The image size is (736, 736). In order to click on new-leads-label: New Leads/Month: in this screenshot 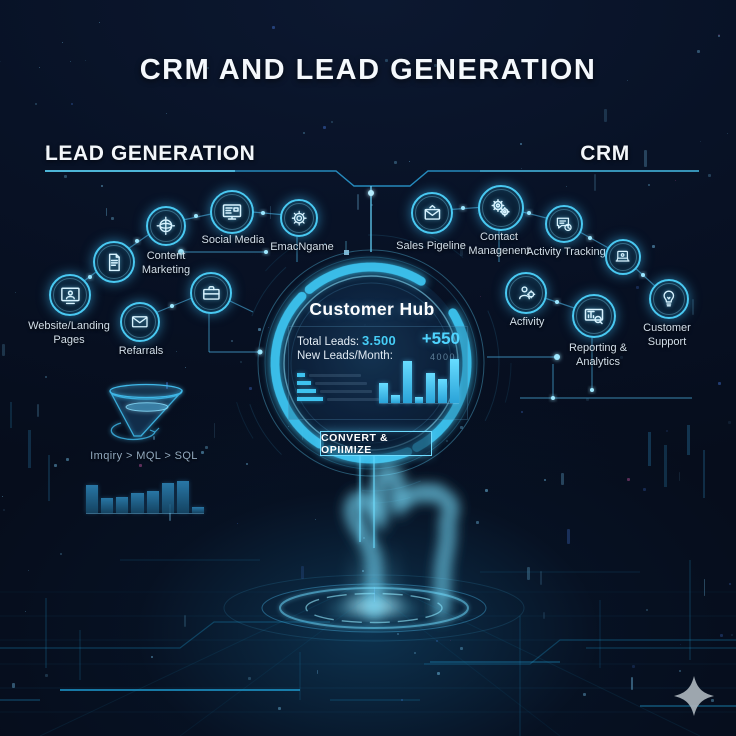, I will do `click(345, 356)`.